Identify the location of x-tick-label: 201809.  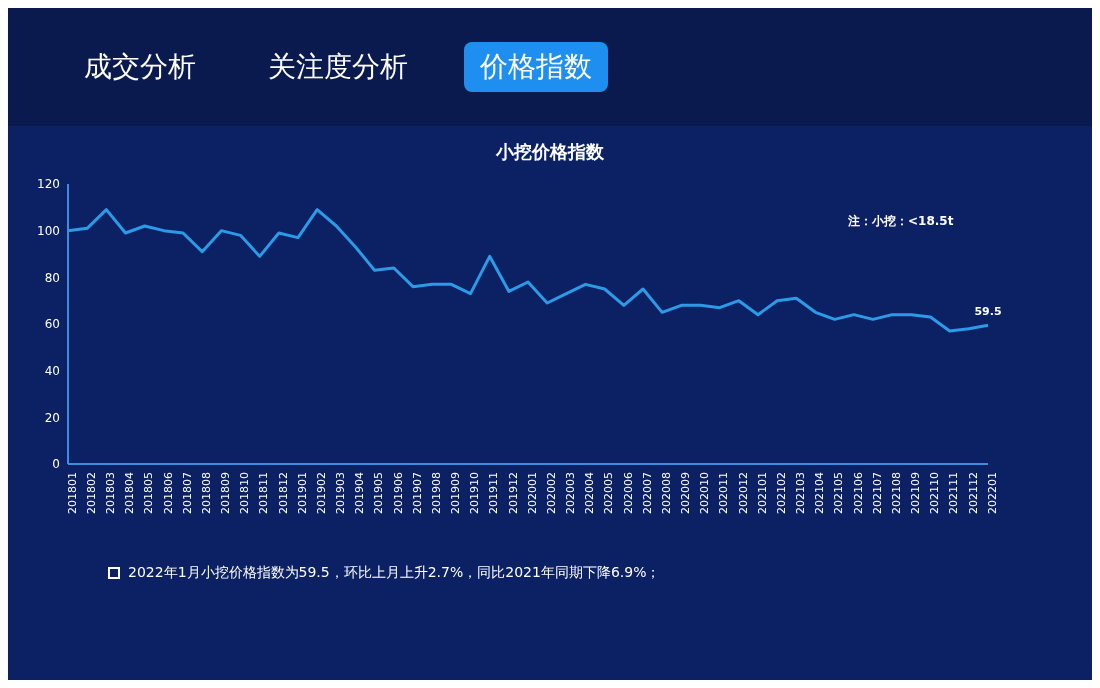
(226, 493).